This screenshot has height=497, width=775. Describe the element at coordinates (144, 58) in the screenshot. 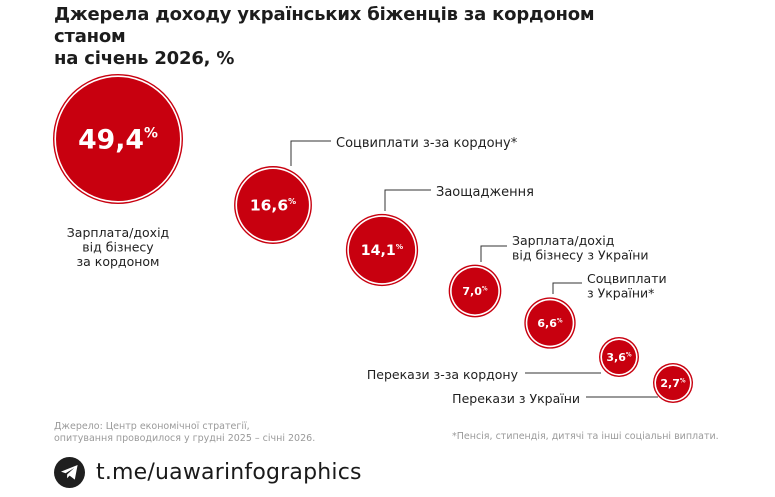

I see `title-line-2: на січень 2026, %` at that location.